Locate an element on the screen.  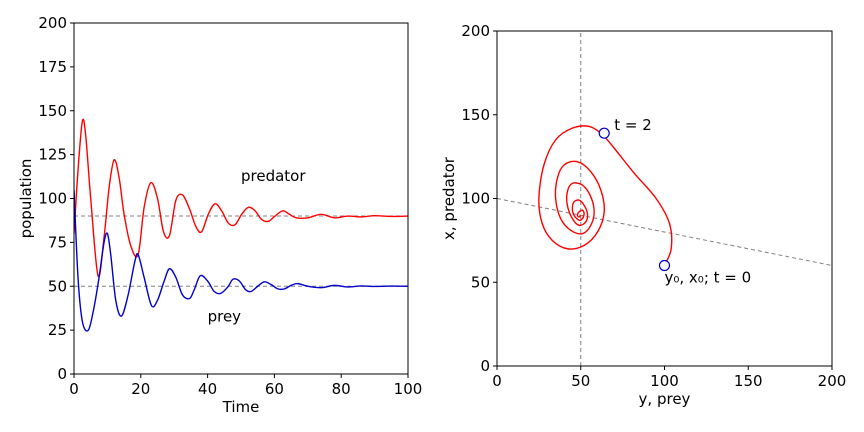
annotation-0: t = 2 is located at coordinates (633, 125).